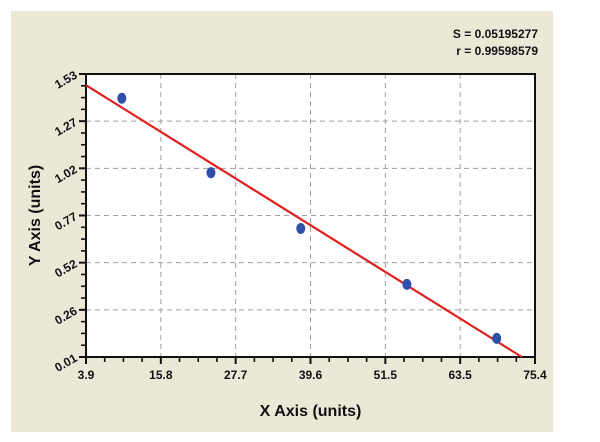 Image resolution: width=600 pixels, height=442 pixels. Describe the element at coordinates (236, 375) in the screenshot. I see `x-tick-label: 27.7` at that location.